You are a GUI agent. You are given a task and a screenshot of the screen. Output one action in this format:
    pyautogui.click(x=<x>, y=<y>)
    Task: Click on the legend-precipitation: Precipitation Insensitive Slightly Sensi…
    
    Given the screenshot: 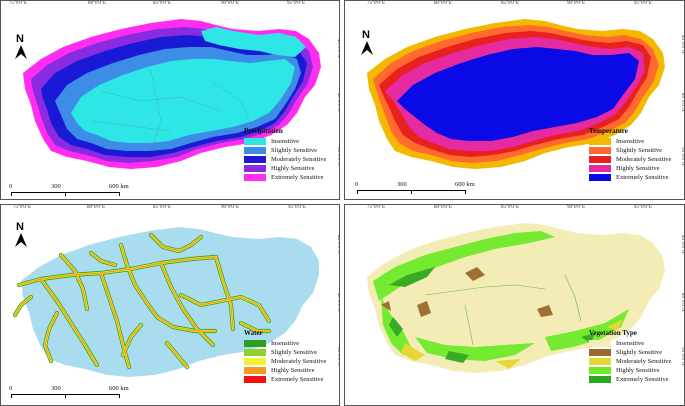 What is the action you would take?
    pyautogui.click(x=285, y=154)
    